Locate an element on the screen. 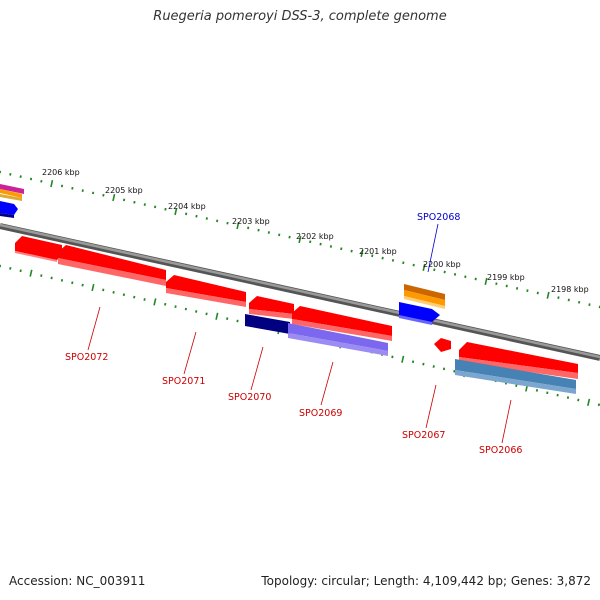 This screenshot has height=600, width=600. slate-feature is located at coordinates (338, 339).